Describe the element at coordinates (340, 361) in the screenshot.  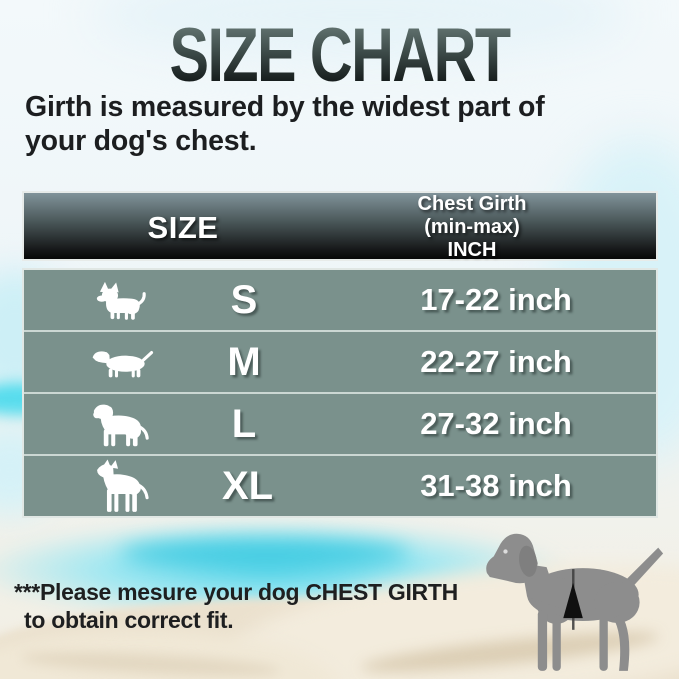
I see `table-row-m: M 22-27 inch` at that location.